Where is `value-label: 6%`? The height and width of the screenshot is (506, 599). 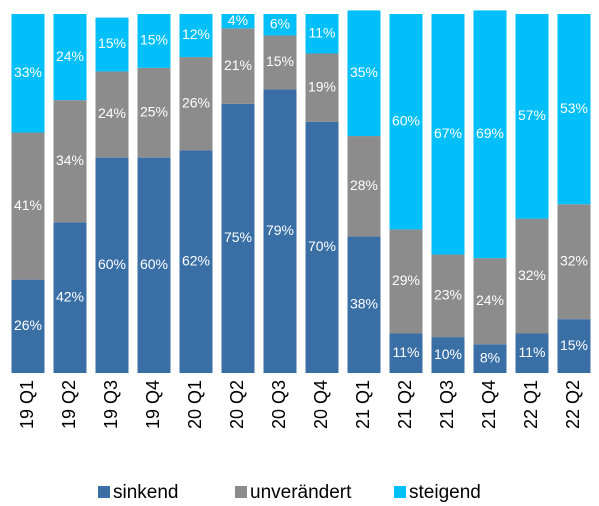 value-label: 6% is located at coordinates (280, 23).